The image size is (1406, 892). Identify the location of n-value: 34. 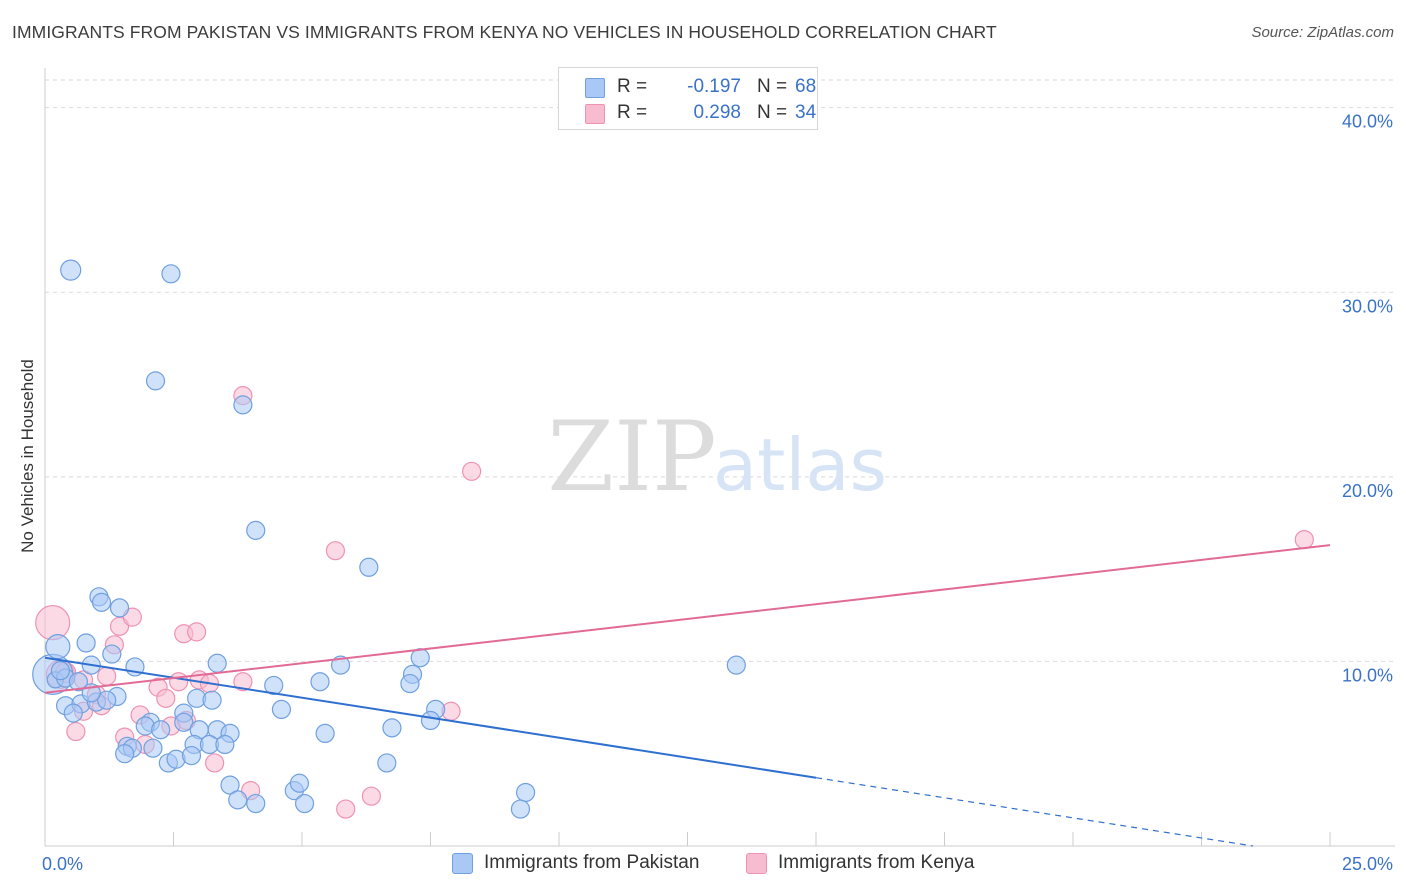
(806, 112).